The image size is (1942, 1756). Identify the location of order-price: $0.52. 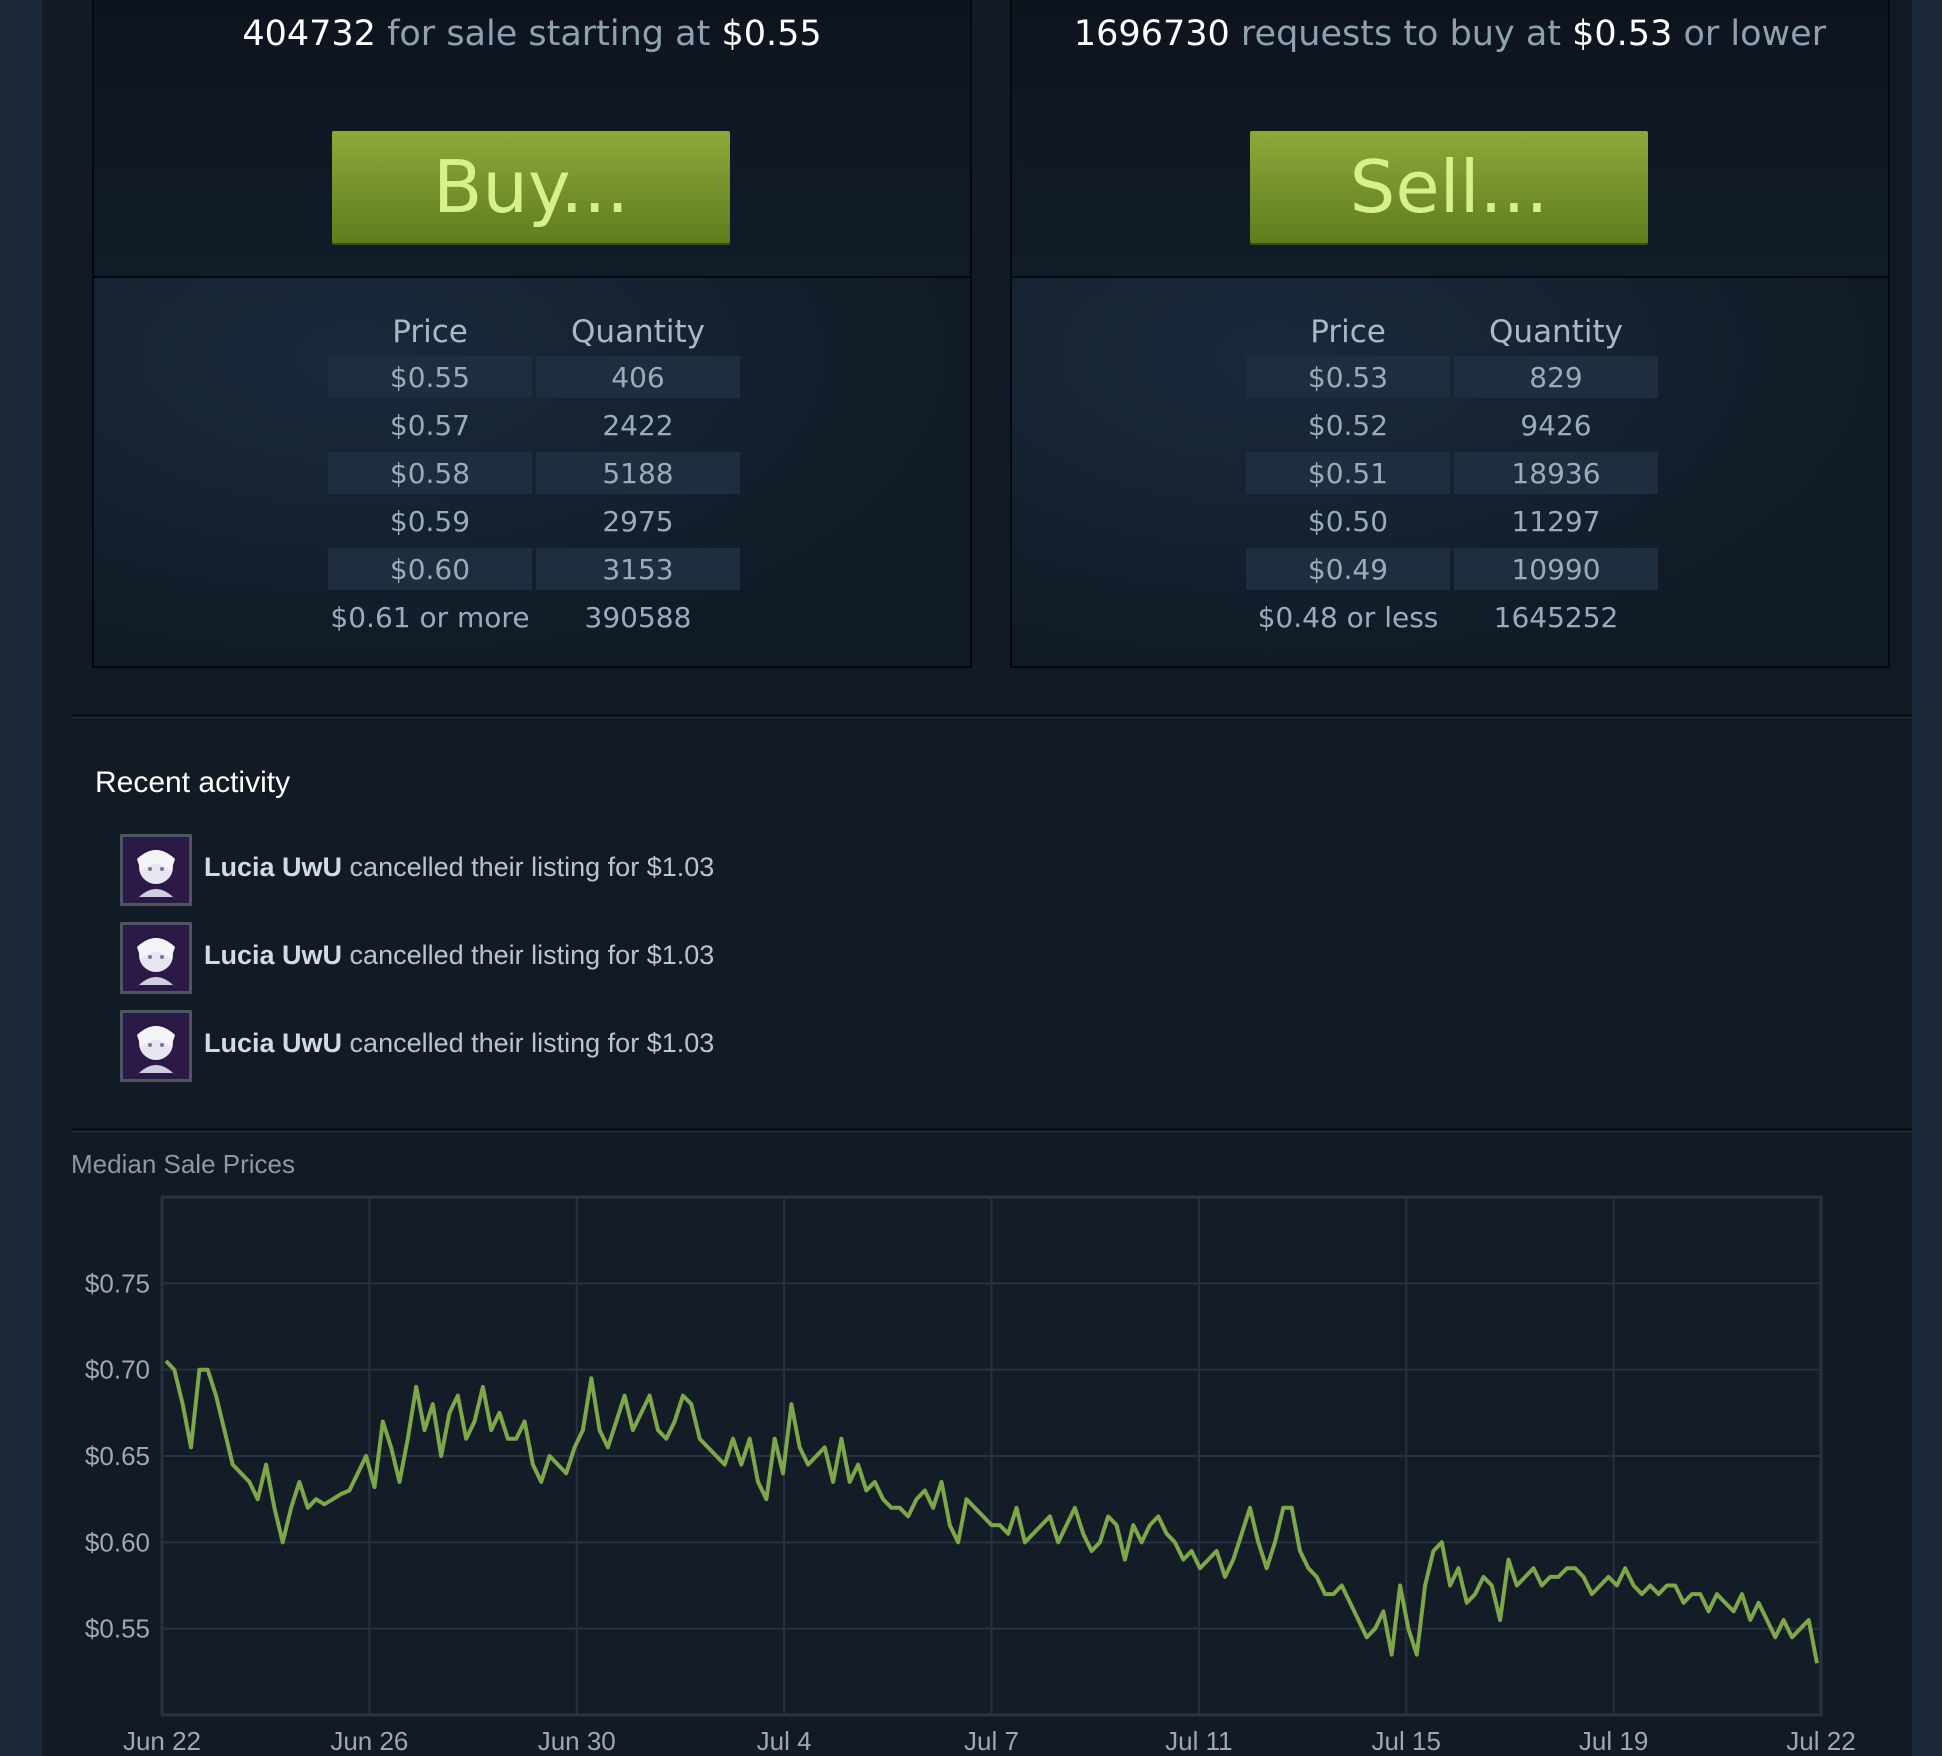
(1348, 425).